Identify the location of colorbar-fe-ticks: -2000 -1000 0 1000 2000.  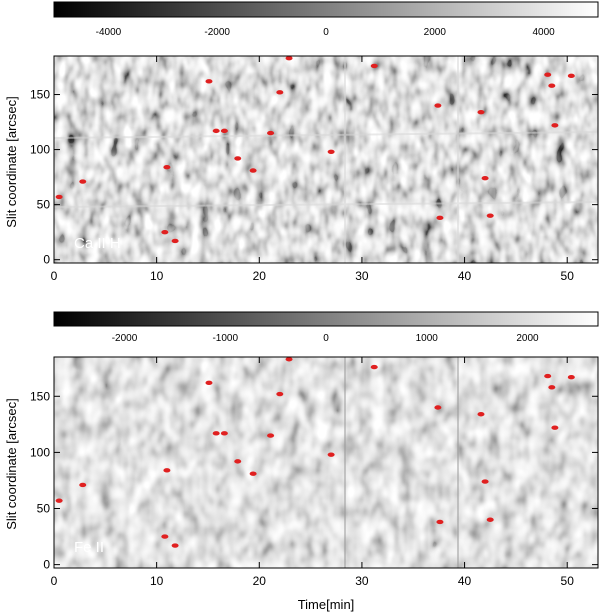
(325, 338).